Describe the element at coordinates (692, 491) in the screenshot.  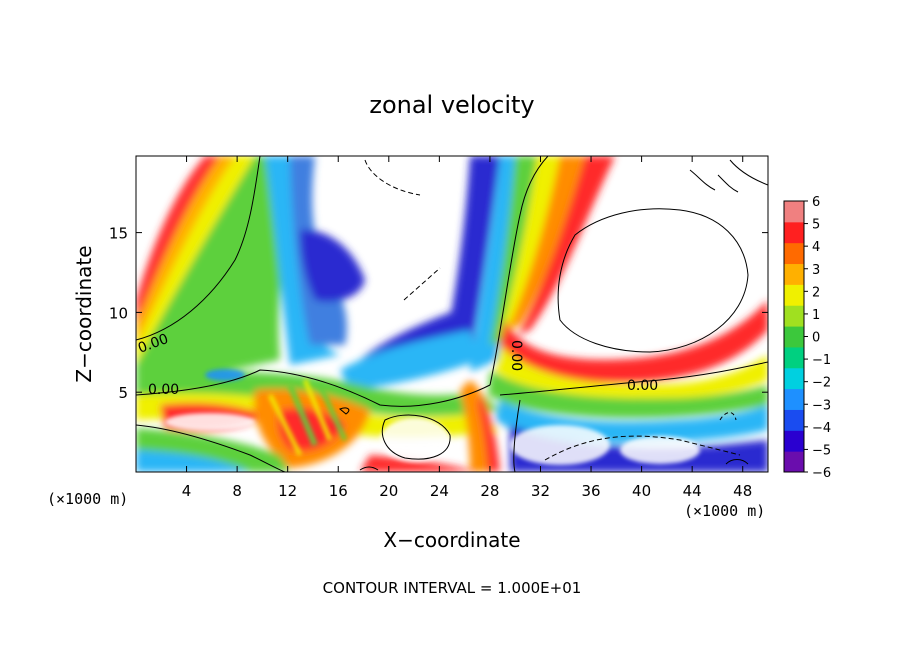
I see `x-tick-label: 44` at that location.